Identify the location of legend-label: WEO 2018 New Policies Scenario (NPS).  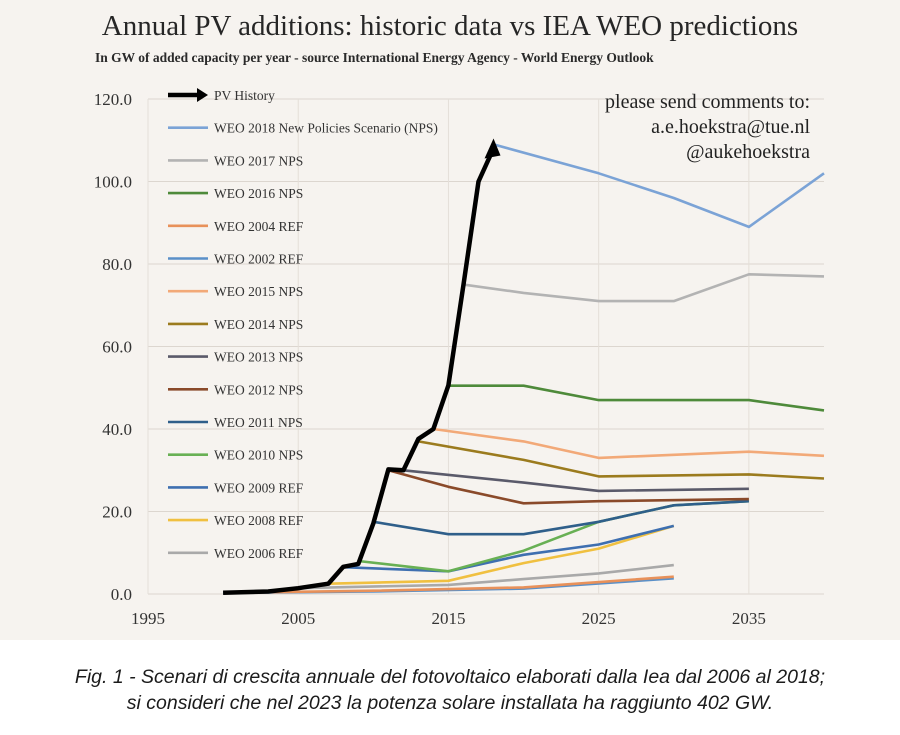
(326, 128).